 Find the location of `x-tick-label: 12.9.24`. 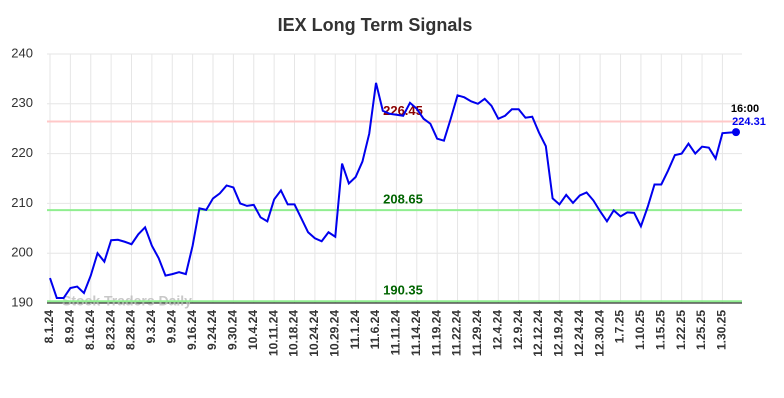

x-tick-label: 12.9.24 is located at coordinates (518, 330).